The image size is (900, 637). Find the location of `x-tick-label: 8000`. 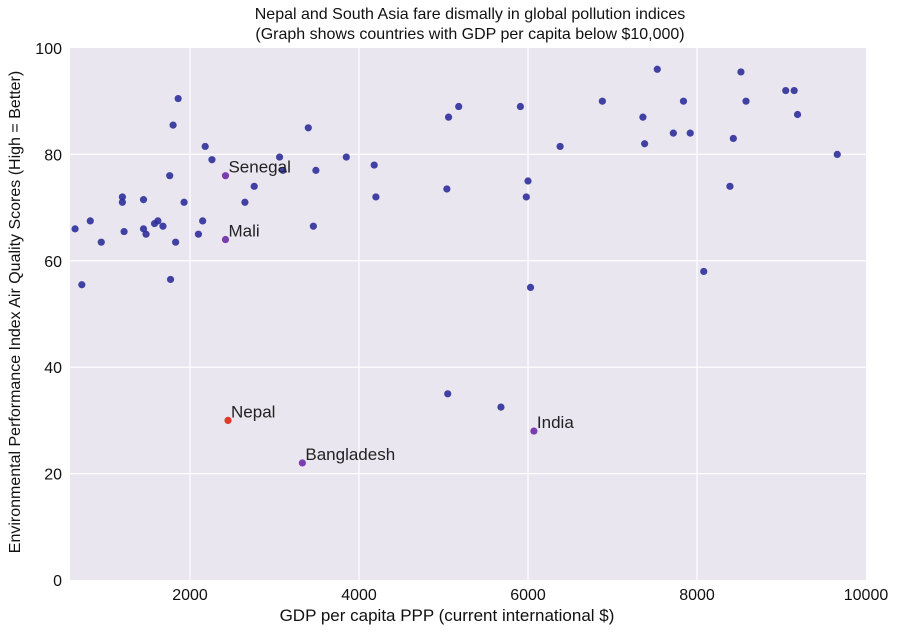

x-tick-label: 8000 is located at coordinates (697, 595).